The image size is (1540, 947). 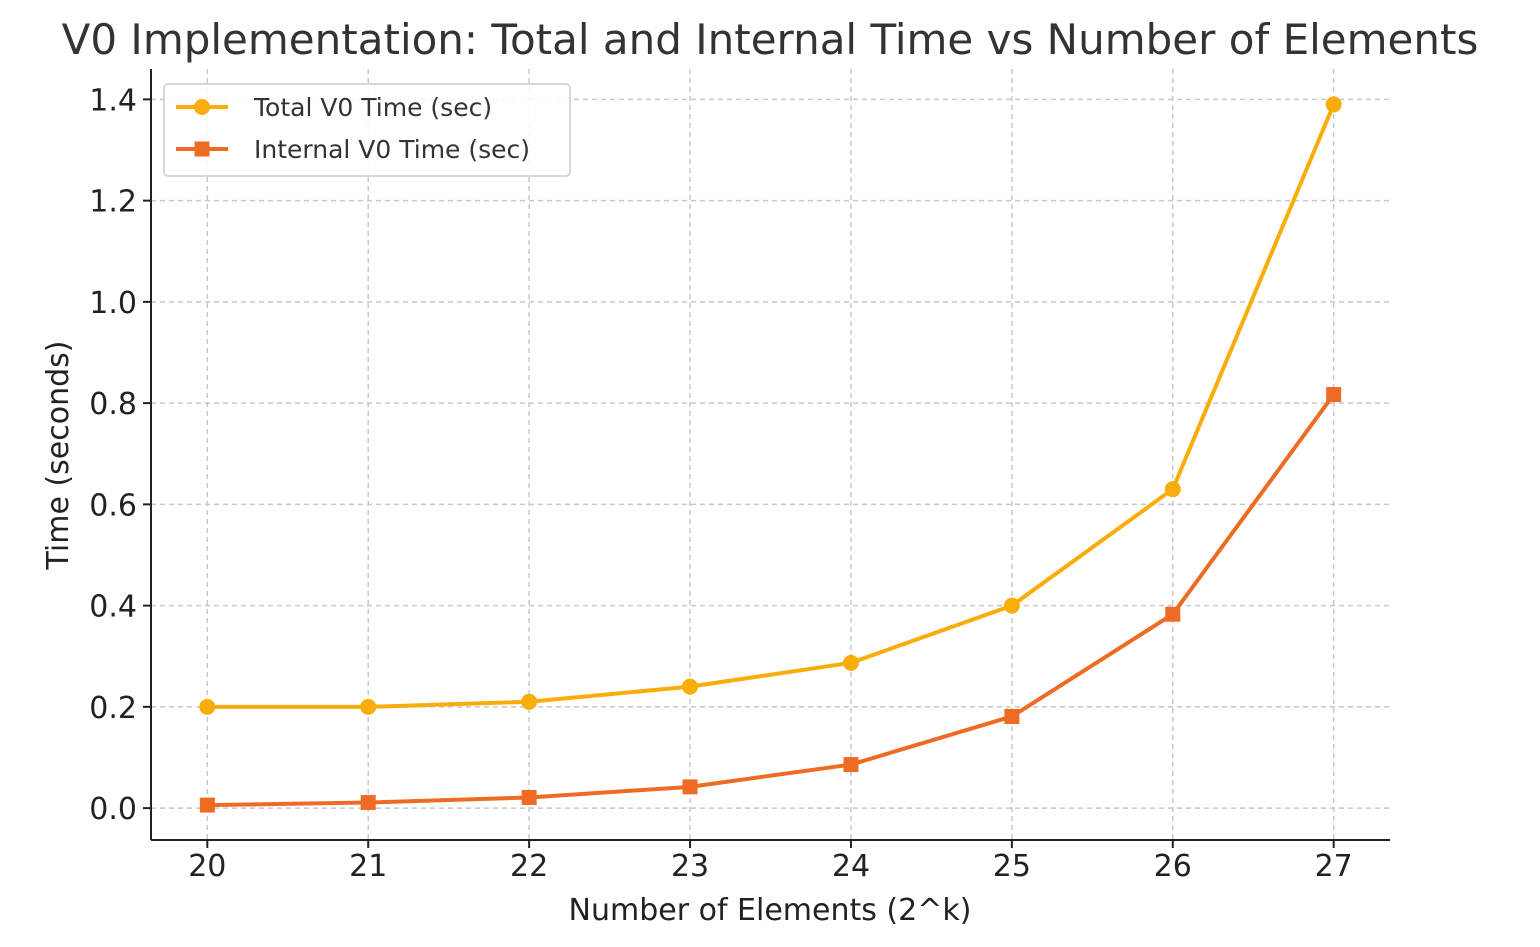 What do you see at coordinates (770, 910) in the screenshot?
I see `x-axis-label: Number of Elements (2^k)` at bounding box center [770, 910].